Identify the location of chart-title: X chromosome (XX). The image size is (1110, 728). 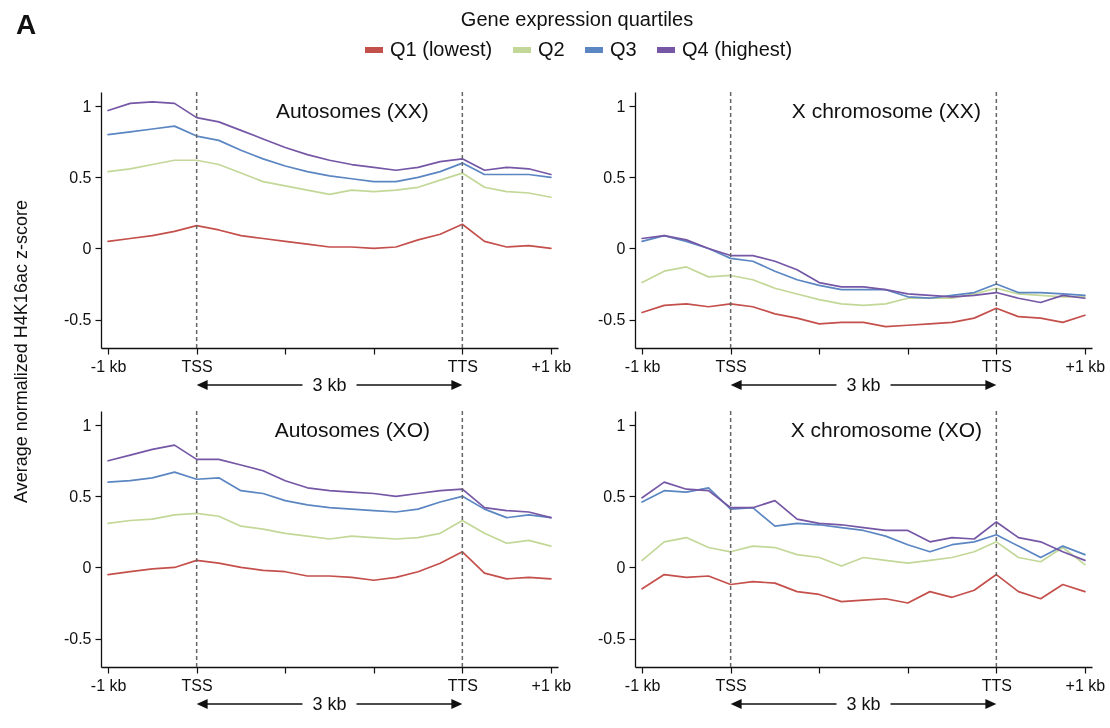
(886, 110).